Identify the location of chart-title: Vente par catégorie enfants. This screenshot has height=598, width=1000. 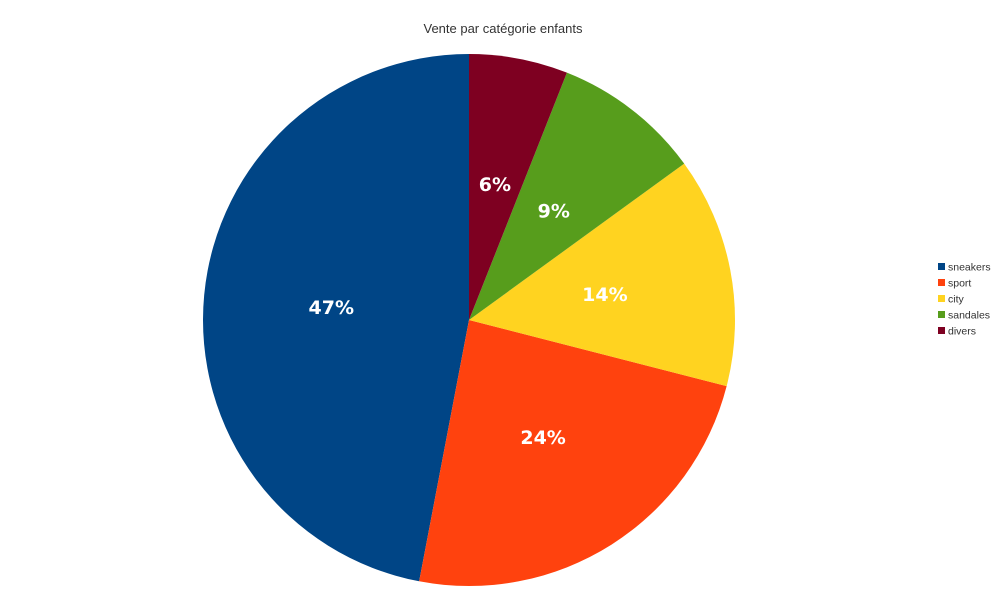
(503, 28).